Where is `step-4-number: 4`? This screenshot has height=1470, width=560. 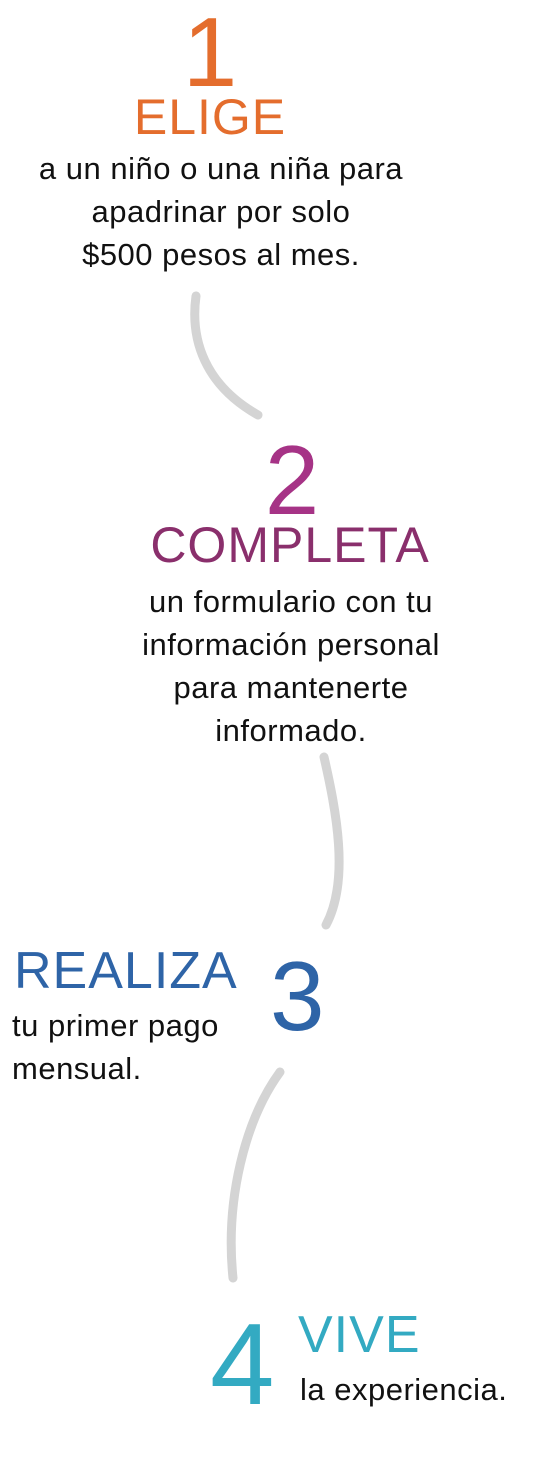
step-4-number: 4 is located at coordinates (242, 1364).